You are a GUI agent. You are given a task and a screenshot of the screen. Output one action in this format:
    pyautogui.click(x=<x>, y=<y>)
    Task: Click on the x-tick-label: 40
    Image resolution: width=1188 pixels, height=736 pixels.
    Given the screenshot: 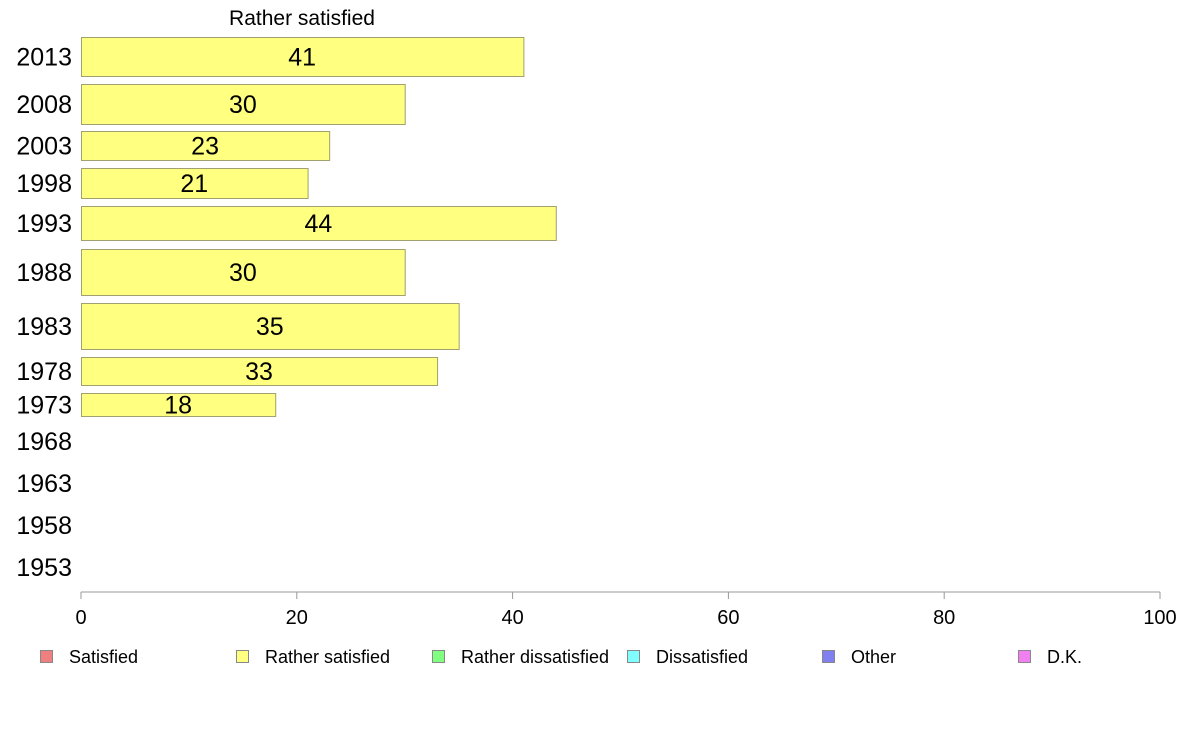 What is the action you would take?
    pyautogui.click(x=512, y=618)
    